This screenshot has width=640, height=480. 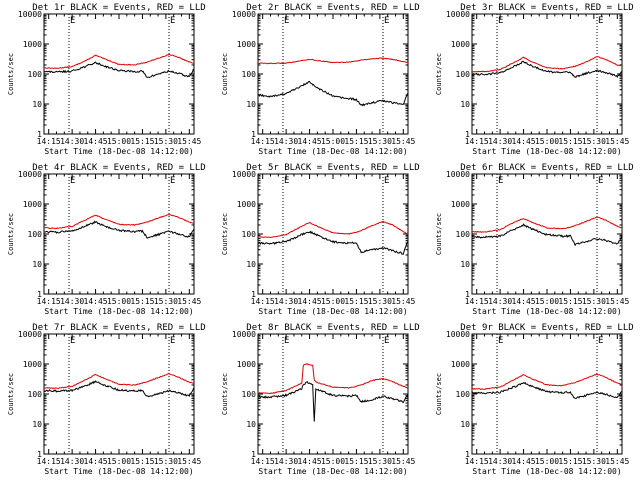 I want to click on panel-title: Det 8r BLACK = Events, RED = LLD, so click(x=332, y=328).